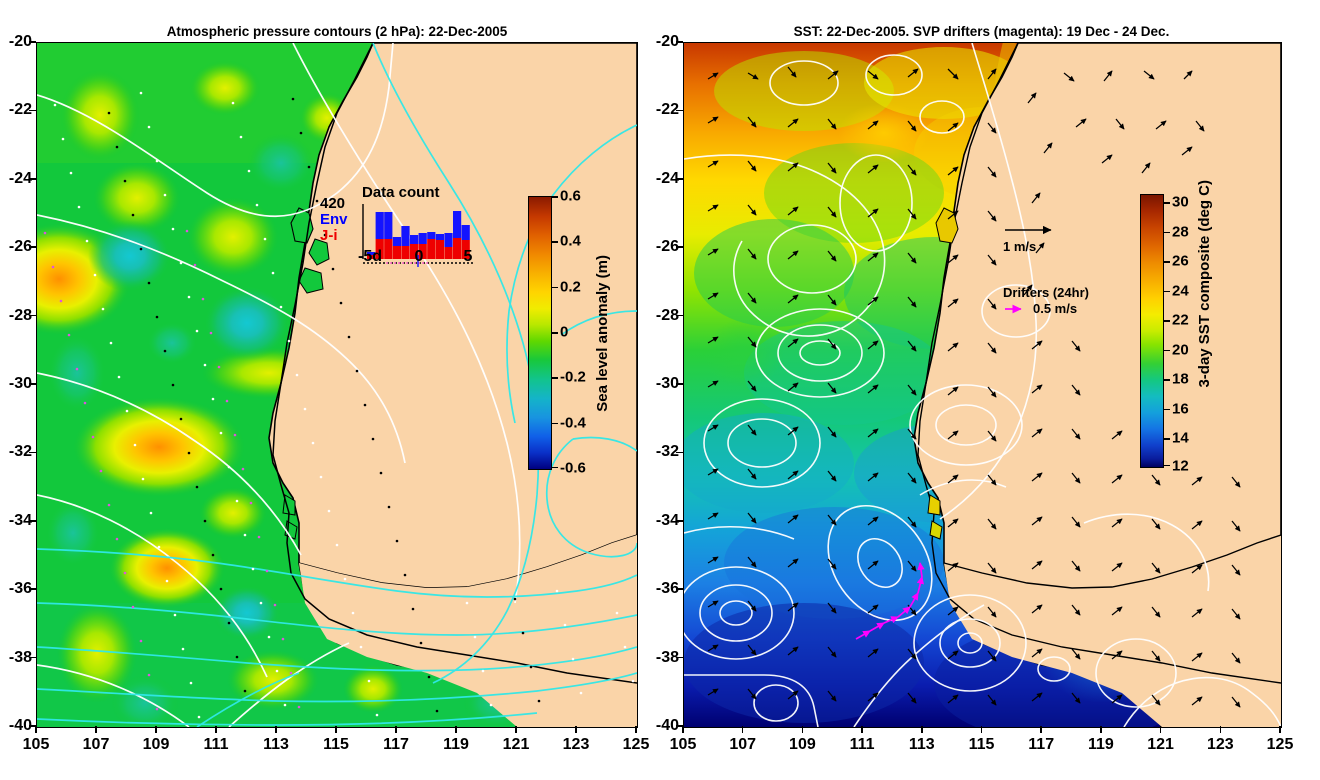 Image resolution: width=1320 pixels, height=780 pixels. Describe the element at coordinates (1078, 238) in the screenshot. I see `velocity-scale-legend: 1 m/s` at that location.